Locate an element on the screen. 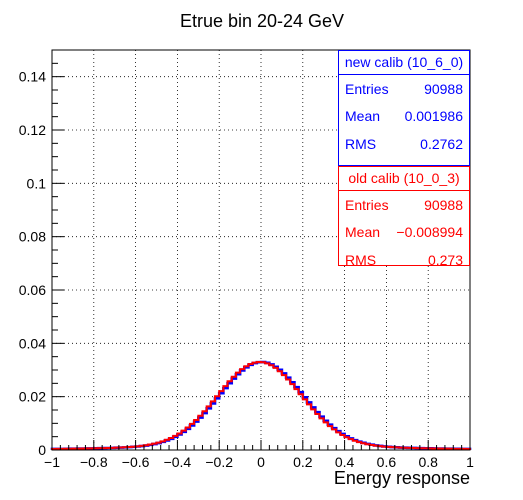 The height and width of the screenshot is (500, 523). y-tick-label: 0.02 is located at coordinates (32, 397).